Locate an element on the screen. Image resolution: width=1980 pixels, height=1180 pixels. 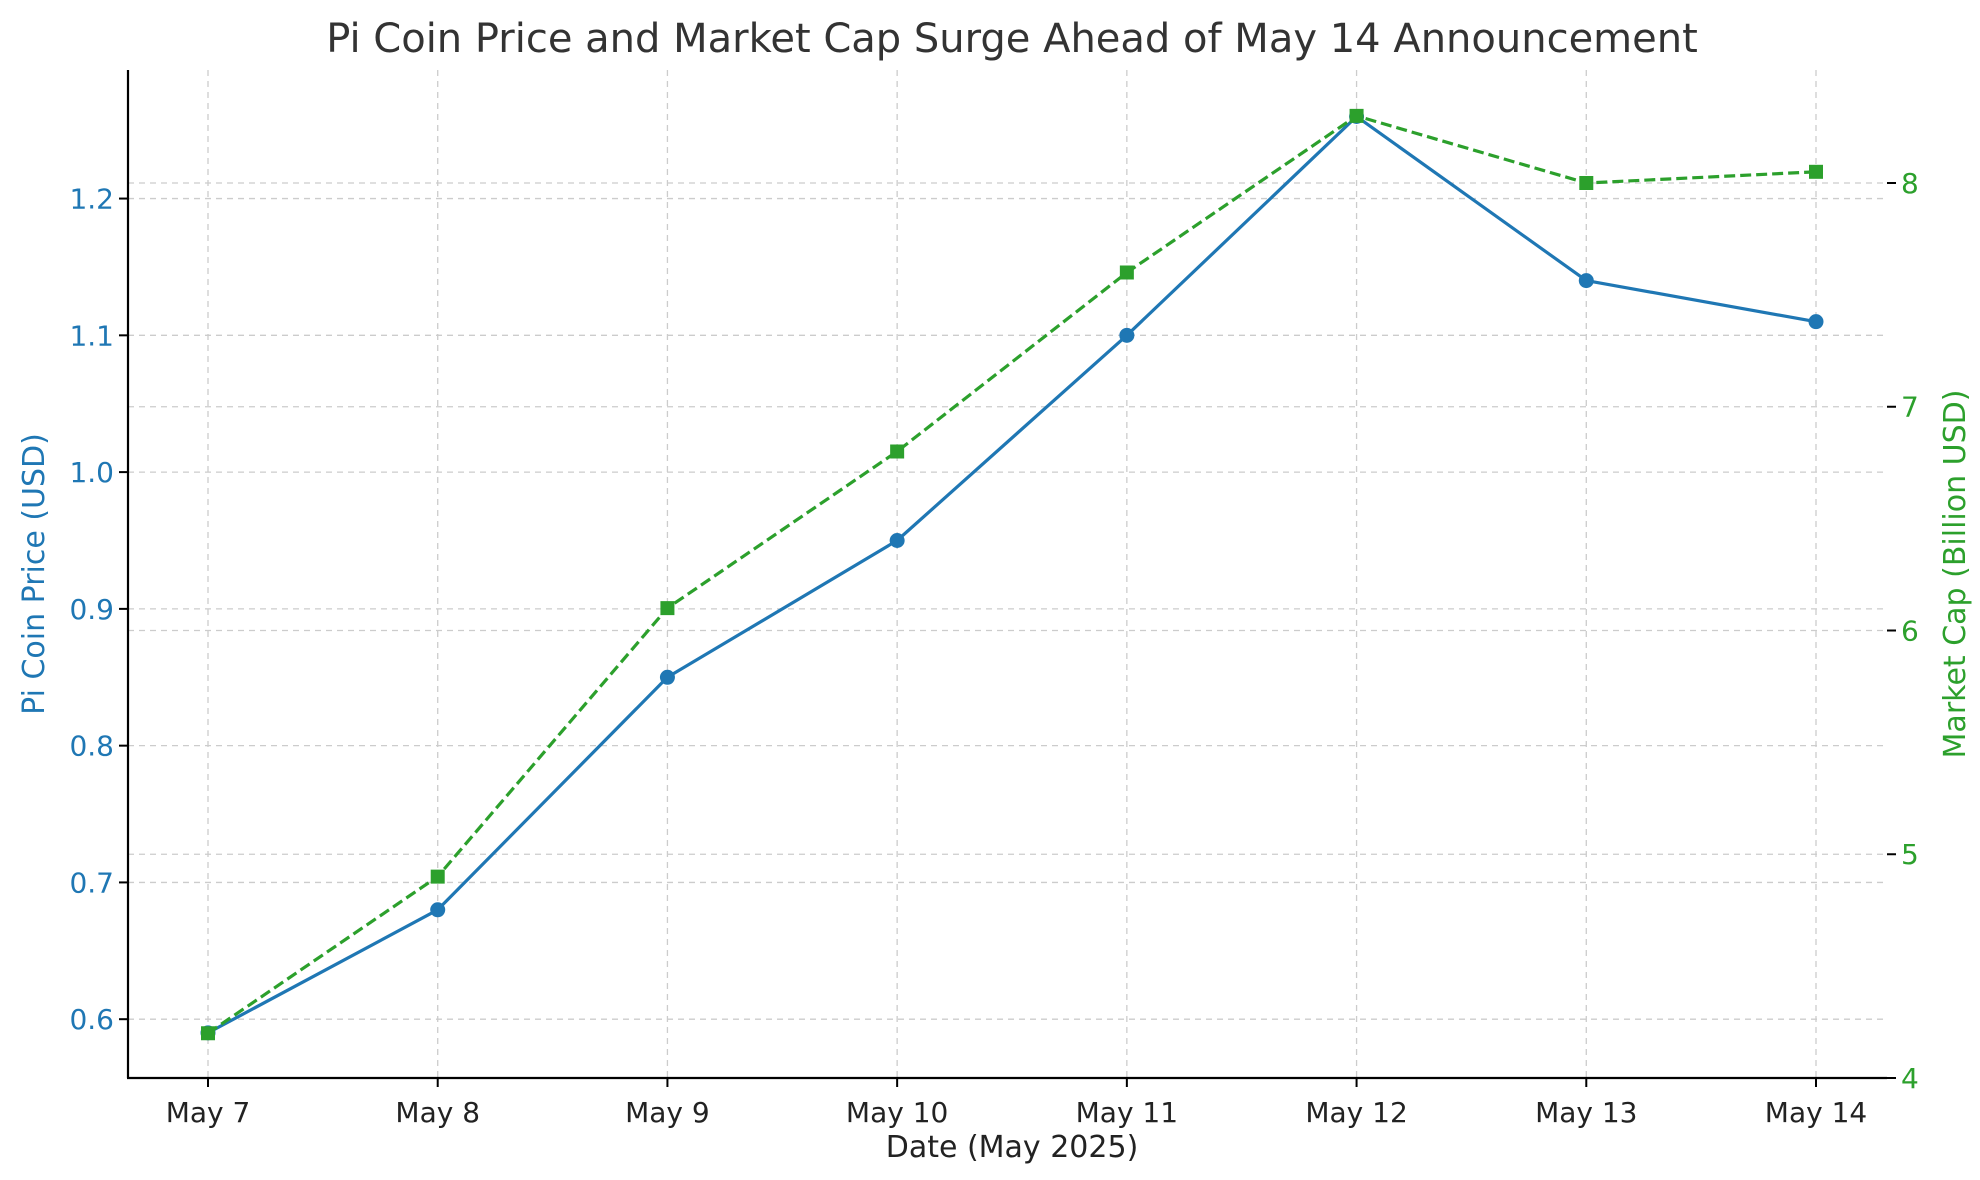
right-y-tick-label: 8 is located at coordinates (1910, 183).